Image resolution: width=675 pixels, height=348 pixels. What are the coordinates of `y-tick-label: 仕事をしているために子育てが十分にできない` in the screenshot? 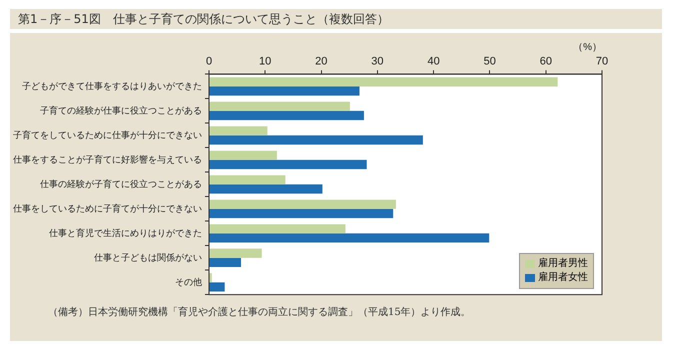 It's located at (107, 208).